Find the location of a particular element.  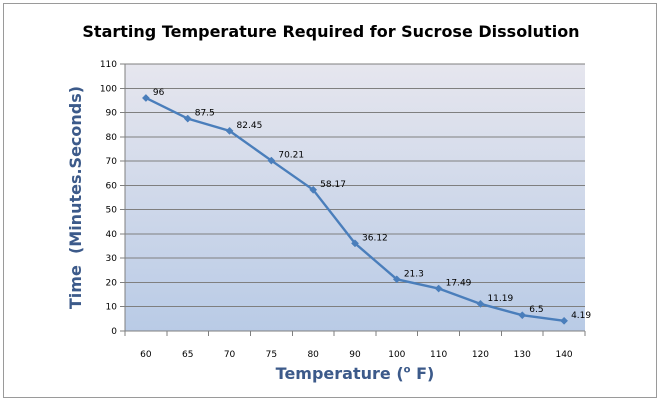

y-tick-label: 60 is located at coordinates (112, 186).